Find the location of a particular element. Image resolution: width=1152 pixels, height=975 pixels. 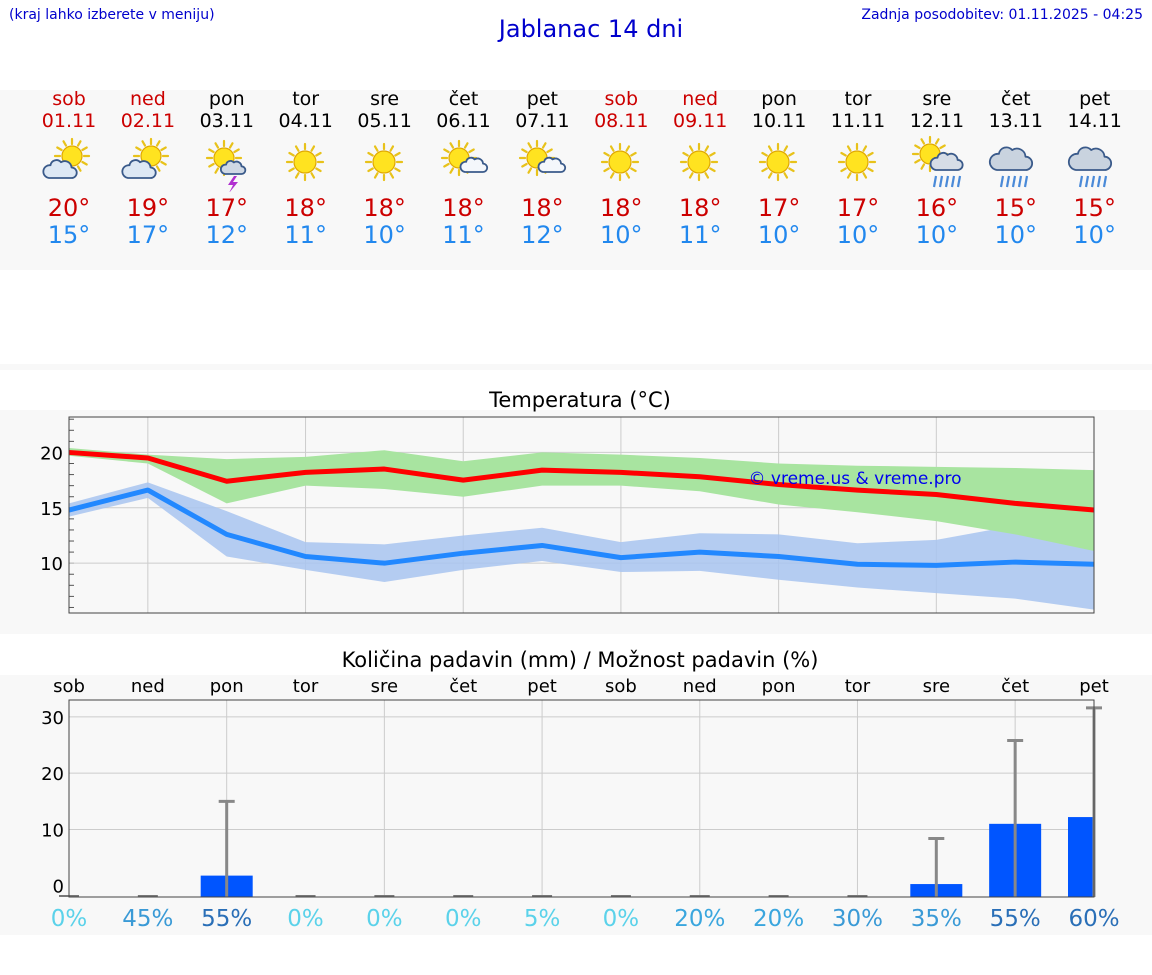

day-column: pon 03.11 17° 12° is located at coordinates (227, 168).